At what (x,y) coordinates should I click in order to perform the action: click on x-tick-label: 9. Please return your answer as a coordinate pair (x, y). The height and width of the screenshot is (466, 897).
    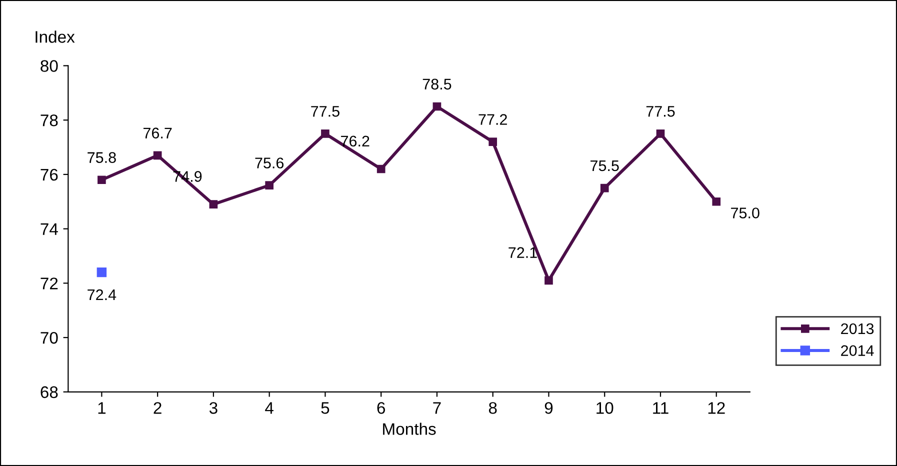
    Looking at the image, I should click on (548, 408).